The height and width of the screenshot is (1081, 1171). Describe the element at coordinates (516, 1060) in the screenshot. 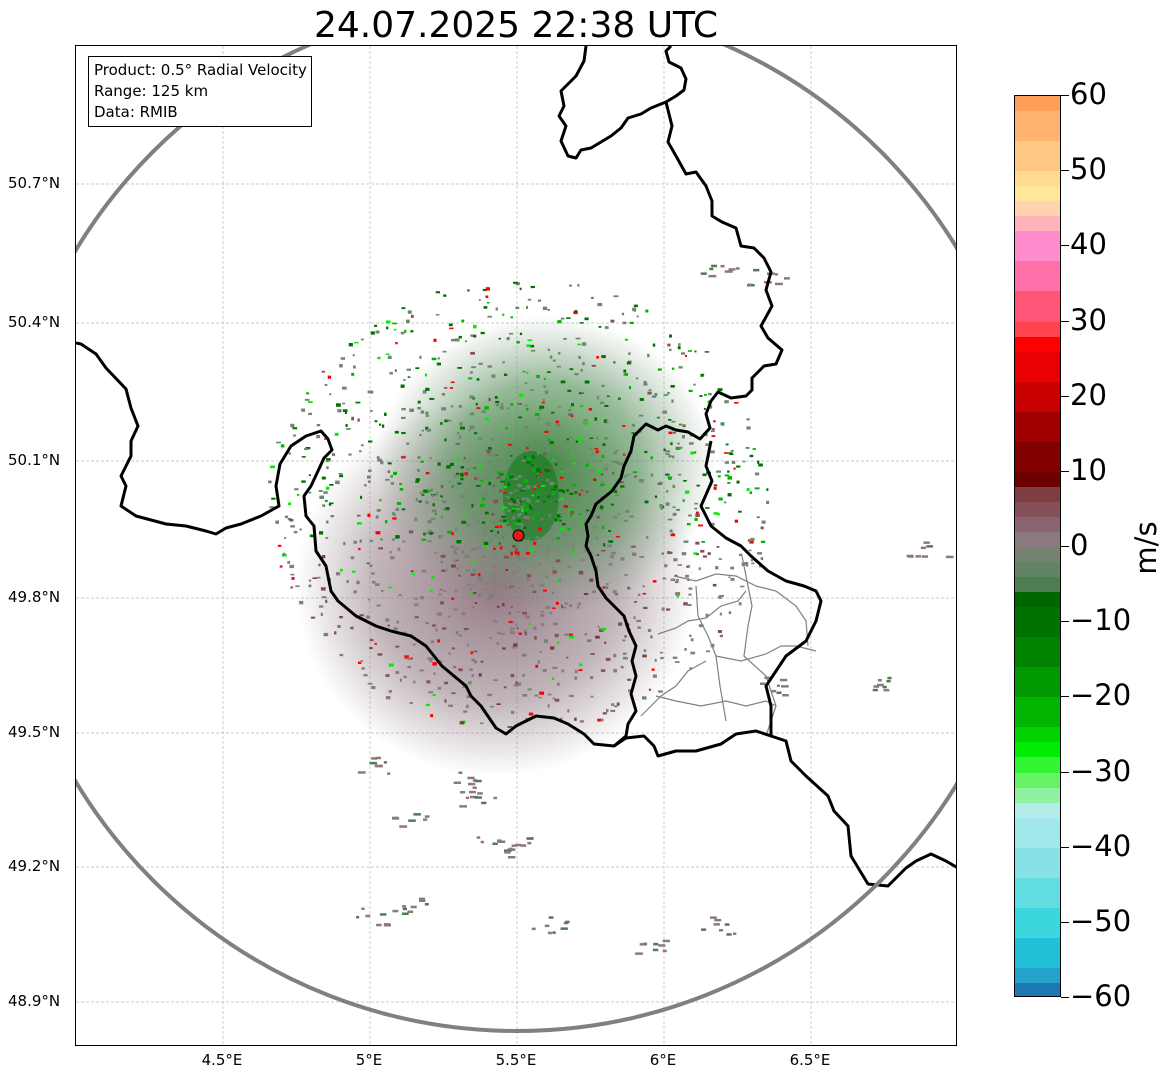

I see `lon-tick-5-5: 5.5°E` at that location.